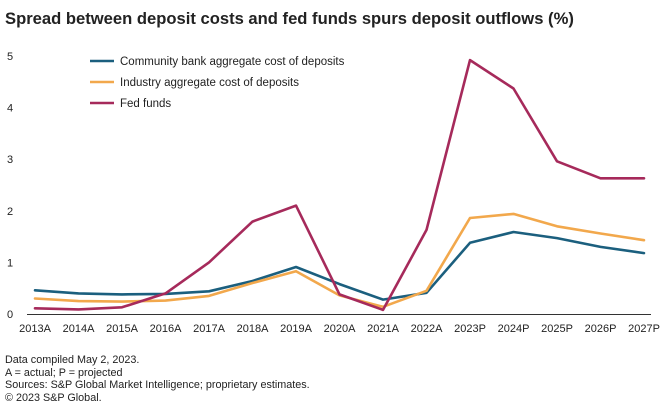  I want to click on note-line: Data compiled May 2, 2023., so click(72, 360).